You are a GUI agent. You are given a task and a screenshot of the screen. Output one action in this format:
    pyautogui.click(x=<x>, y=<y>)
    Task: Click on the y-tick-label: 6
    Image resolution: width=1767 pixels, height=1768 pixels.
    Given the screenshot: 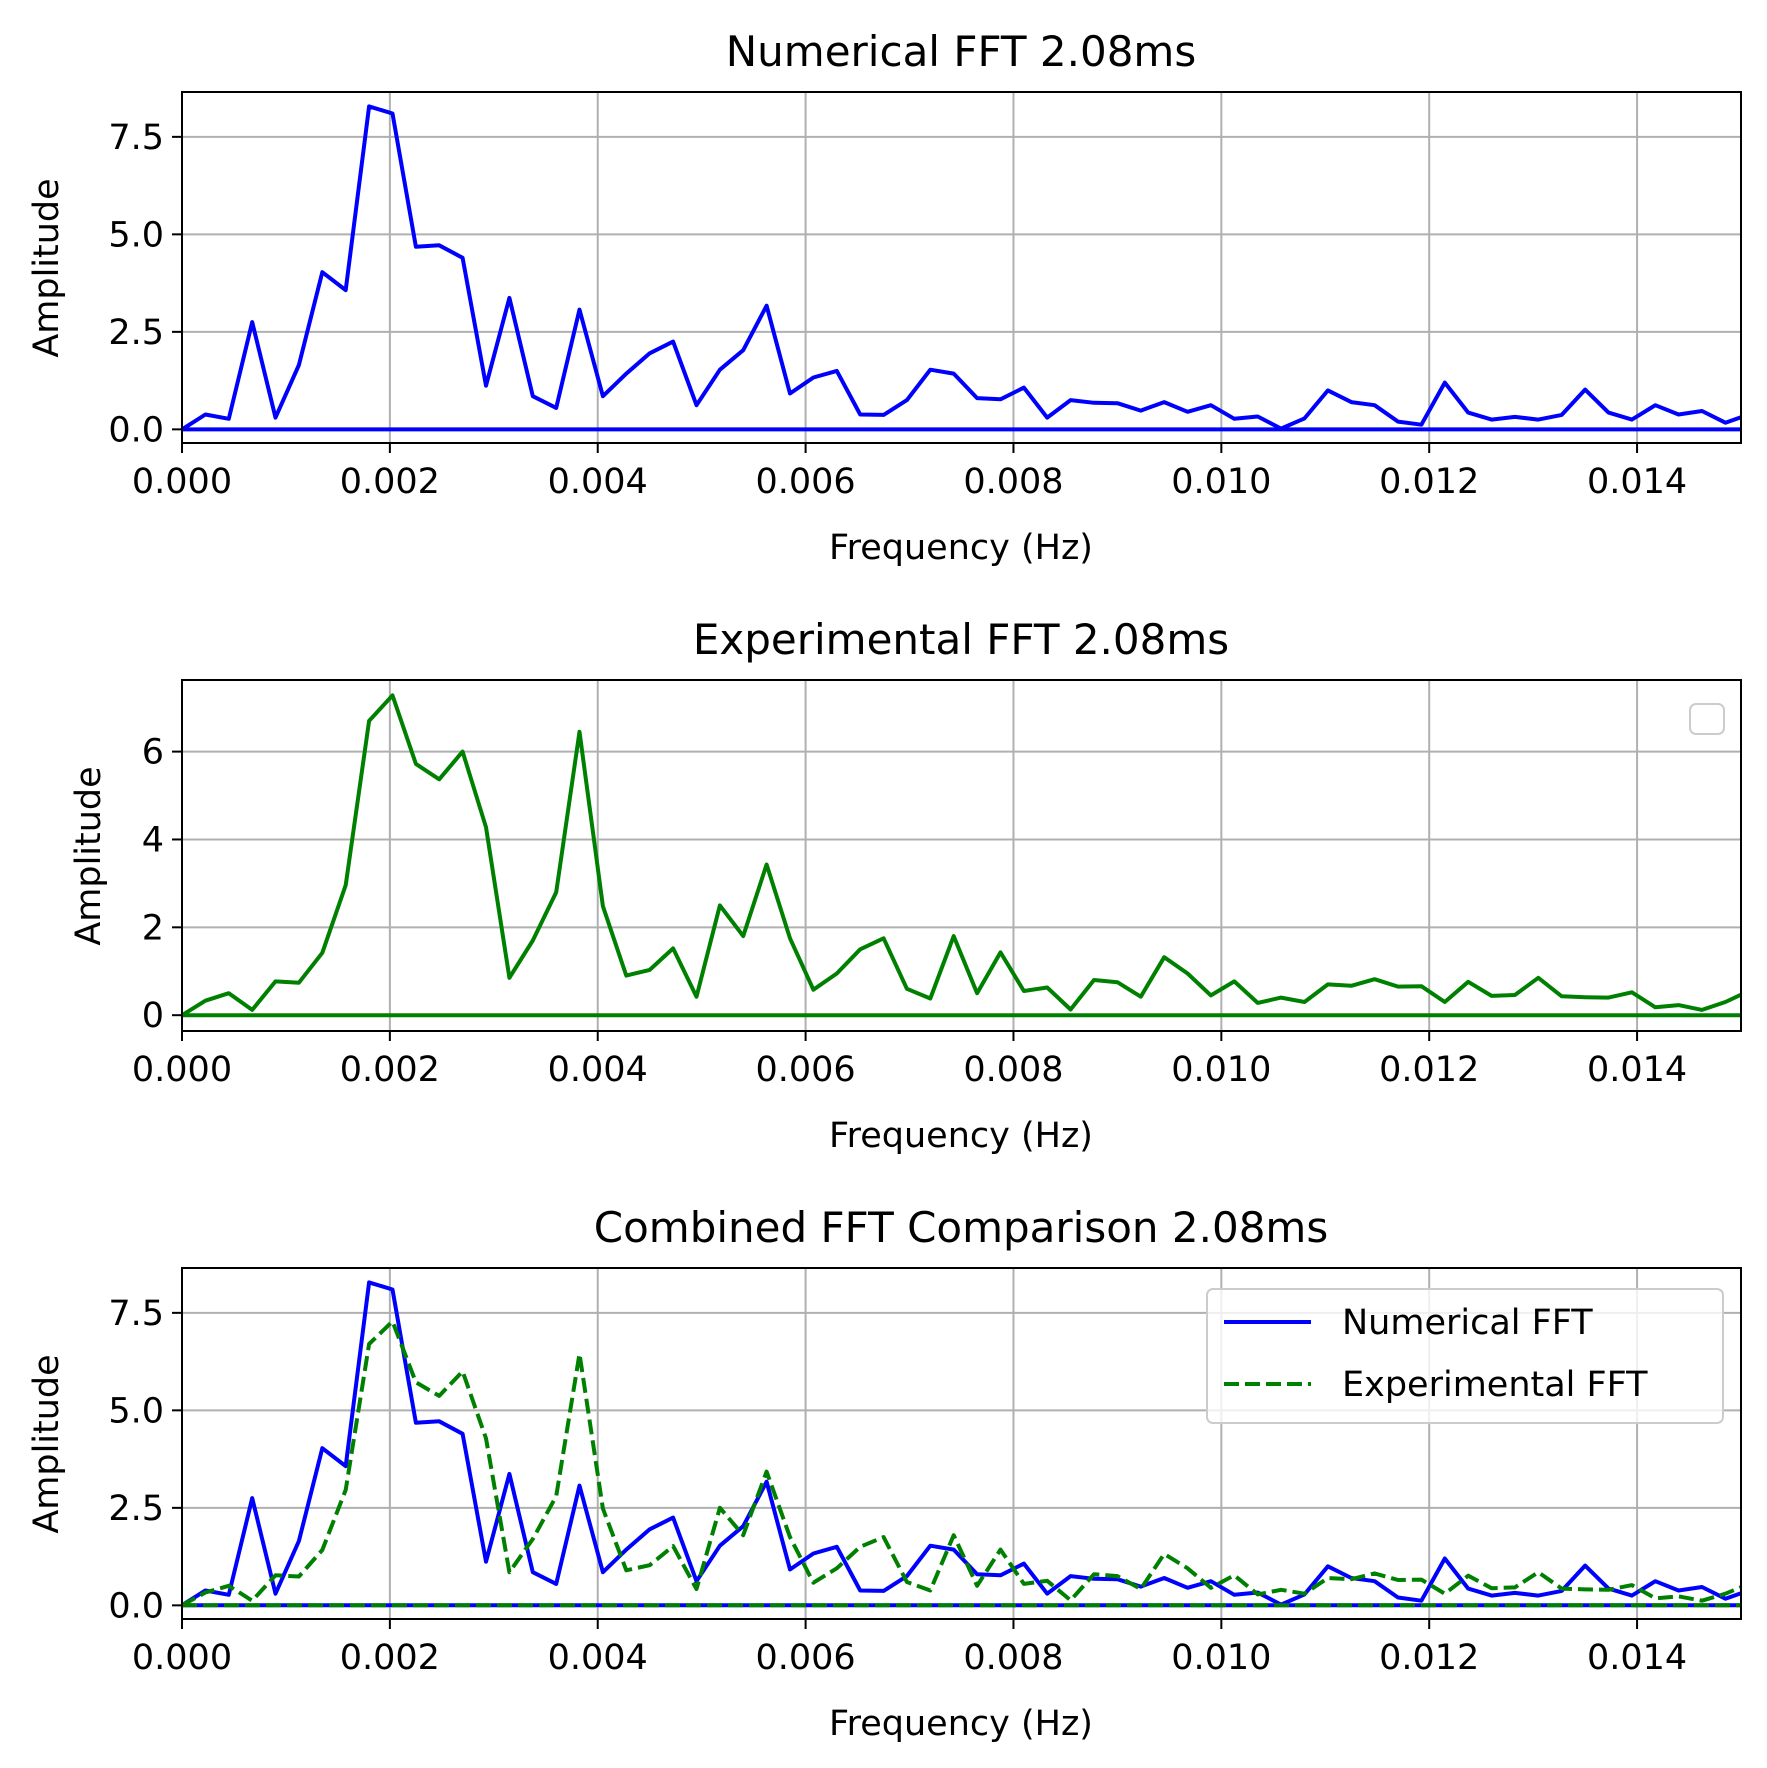 What is the action you would take?
    pyautogui.click(x=153, y=753)
    